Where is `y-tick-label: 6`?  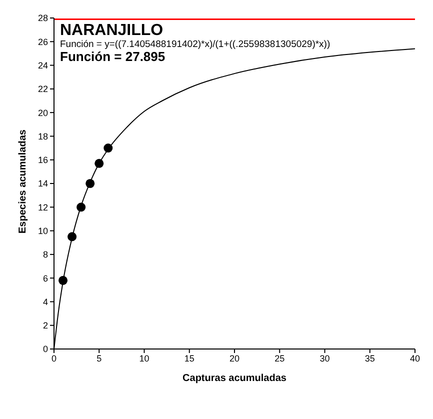
y-tick-label: 6 is located at coordinates (45, 278).